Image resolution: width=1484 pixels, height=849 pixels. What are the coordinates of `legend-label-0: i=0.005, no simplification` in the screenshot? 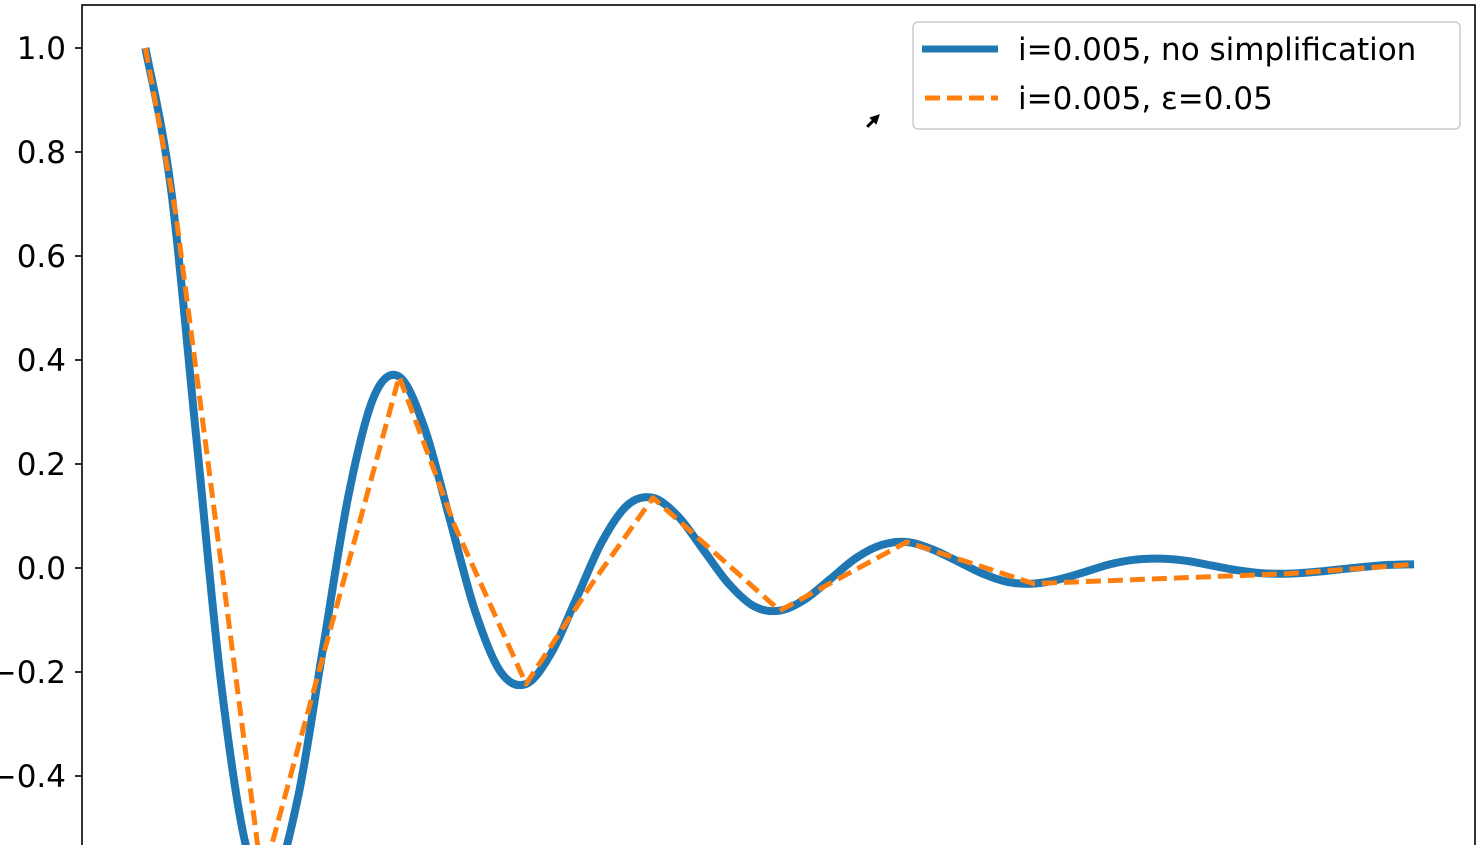 It's located at (1217, 50).